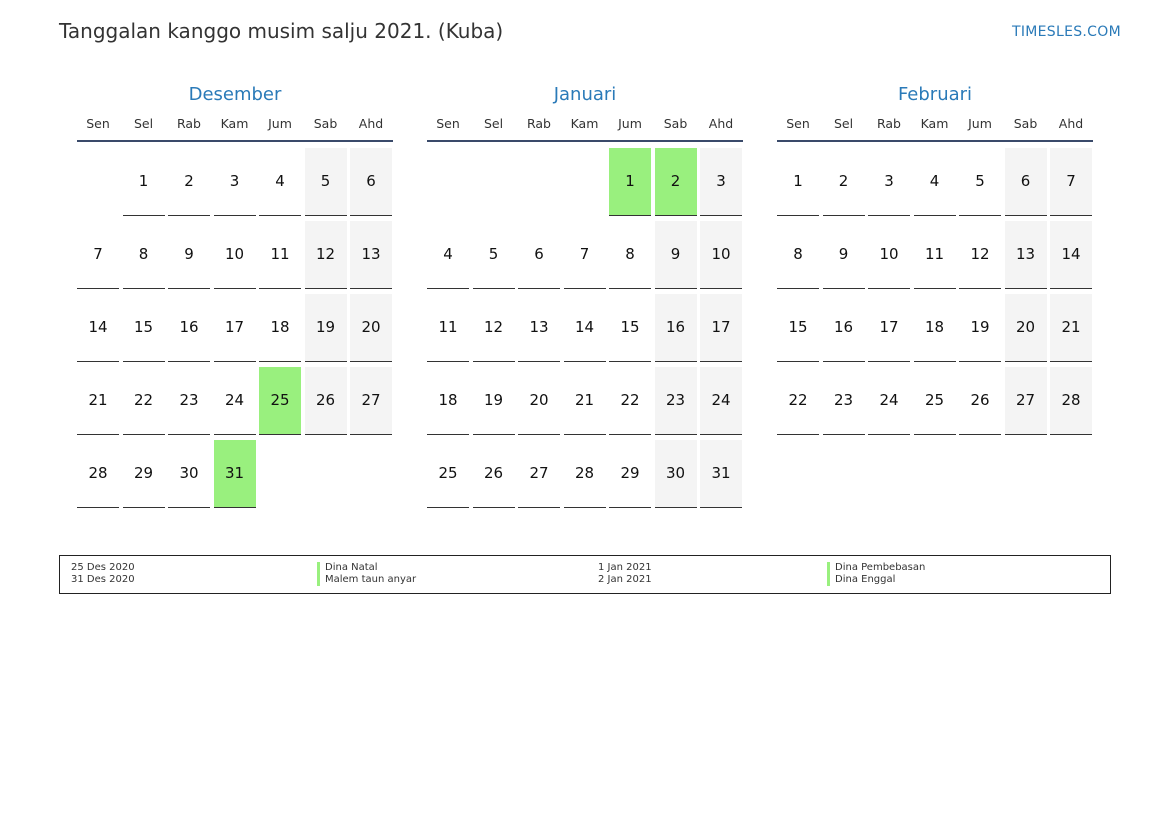  What do you see at coordinates (935, 94) in the screenshot?
I see `month-title: Februari` at bounding box center [935, 94].